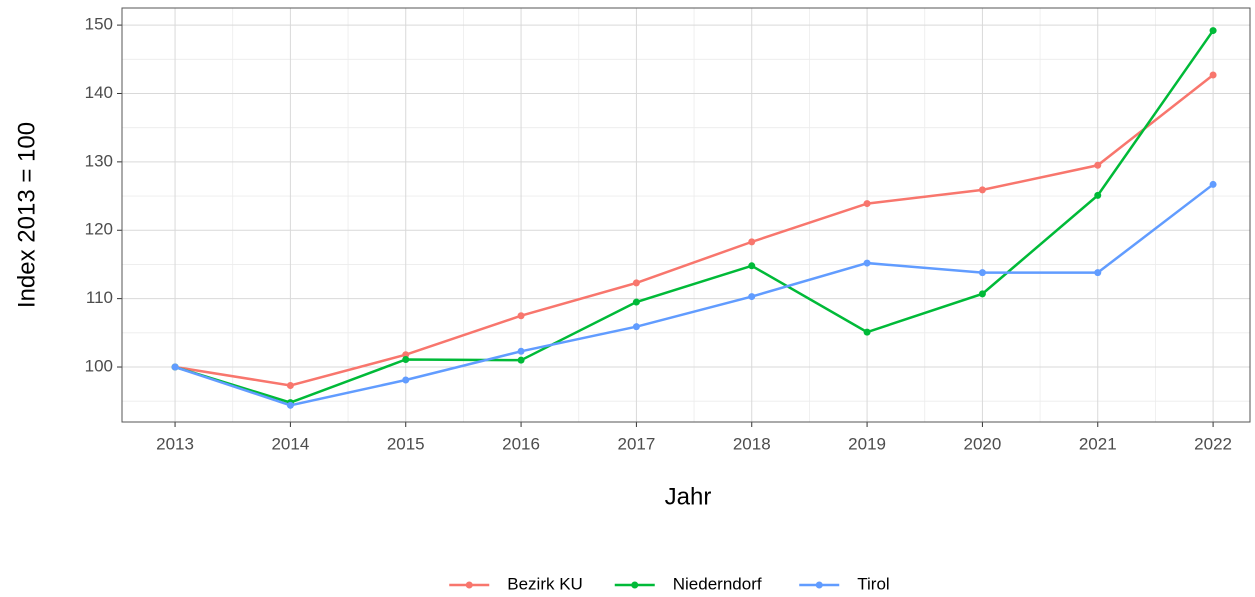 The height and width of the screenshot is (597, 1255). Describe the element at coordinates (406, 443) in the screenshot. I see `x-tick-label: 2015` at that location.